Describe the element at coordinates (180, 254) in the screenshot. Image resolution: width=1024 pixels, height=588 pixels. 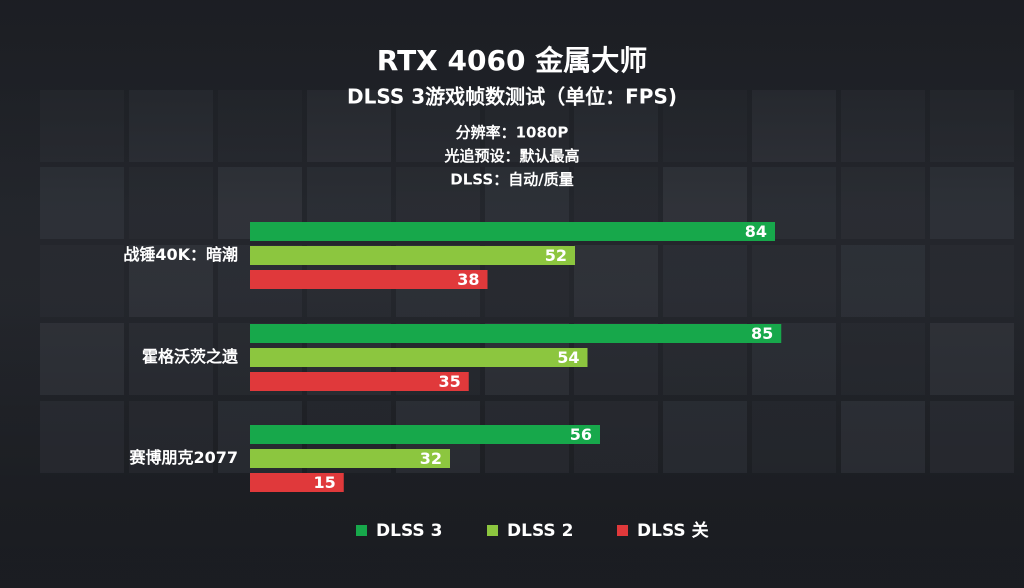
I see `category-label: 战锤40K：暗潮` at that location.